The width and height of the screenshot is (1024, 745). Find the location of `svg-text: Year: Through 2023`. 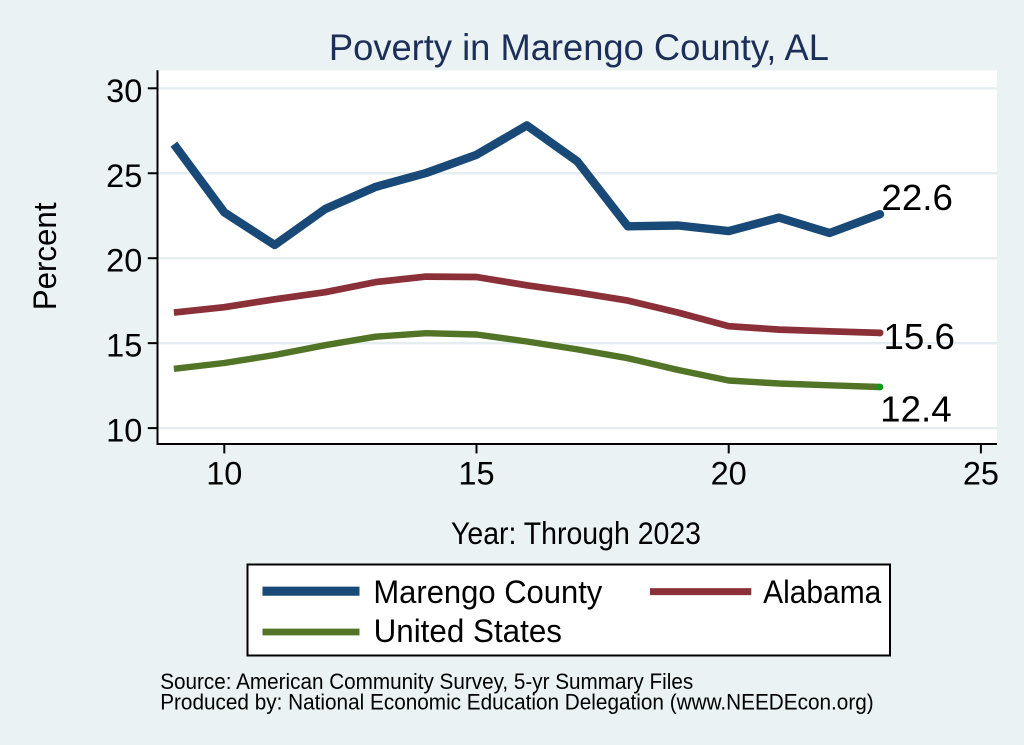

svg-text: Year: Through 2023 is located at coordinates (576, 533).